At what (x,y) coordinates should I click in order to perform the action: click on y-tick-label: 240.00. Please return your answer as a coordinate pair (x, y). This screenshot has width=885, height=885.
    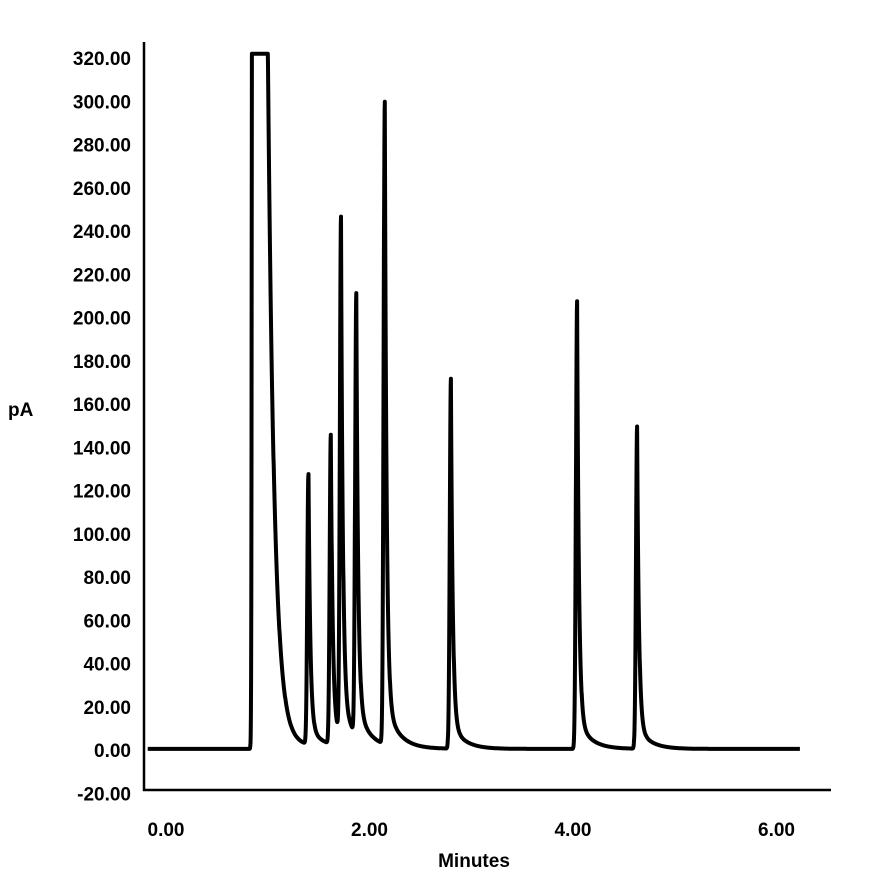
    Looking at the image, I should click on (102, 232).